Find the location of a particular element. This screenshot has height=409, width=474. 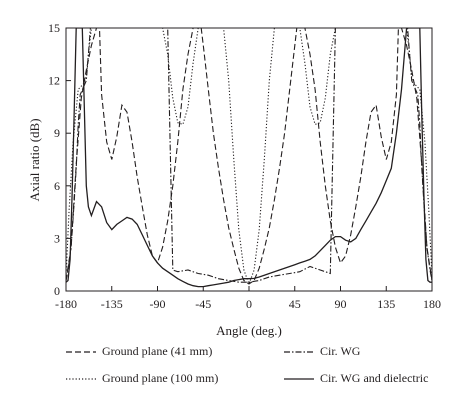

legend-swatch-dashed is located at coordinates (81, 351).